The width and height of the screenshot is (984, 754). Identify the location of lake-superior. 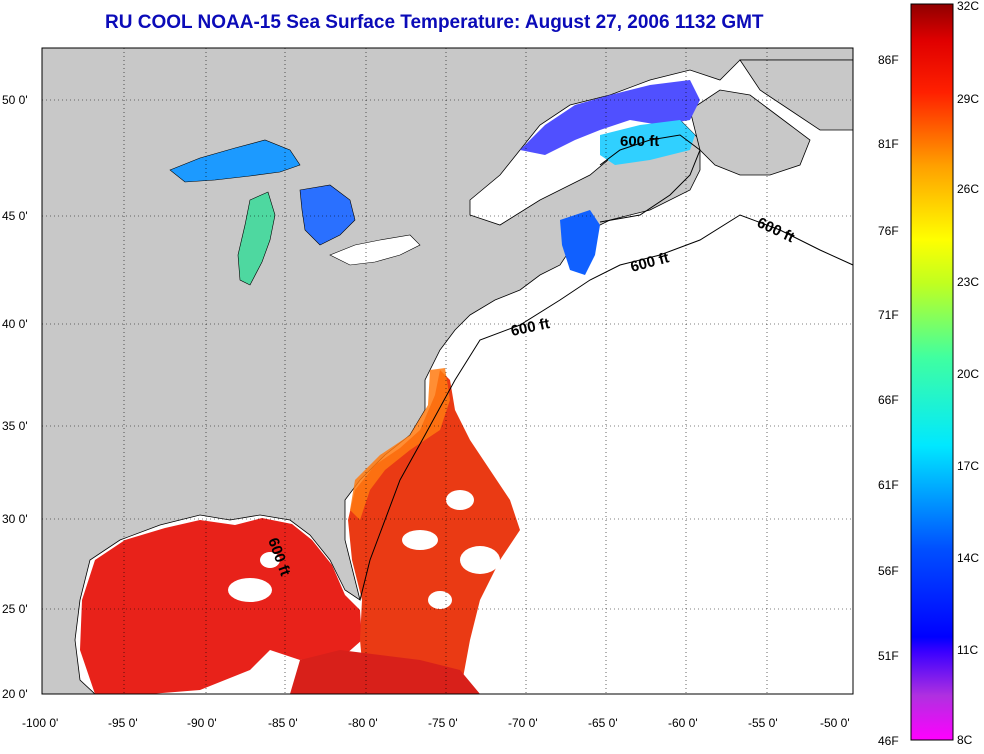
(235, 161).